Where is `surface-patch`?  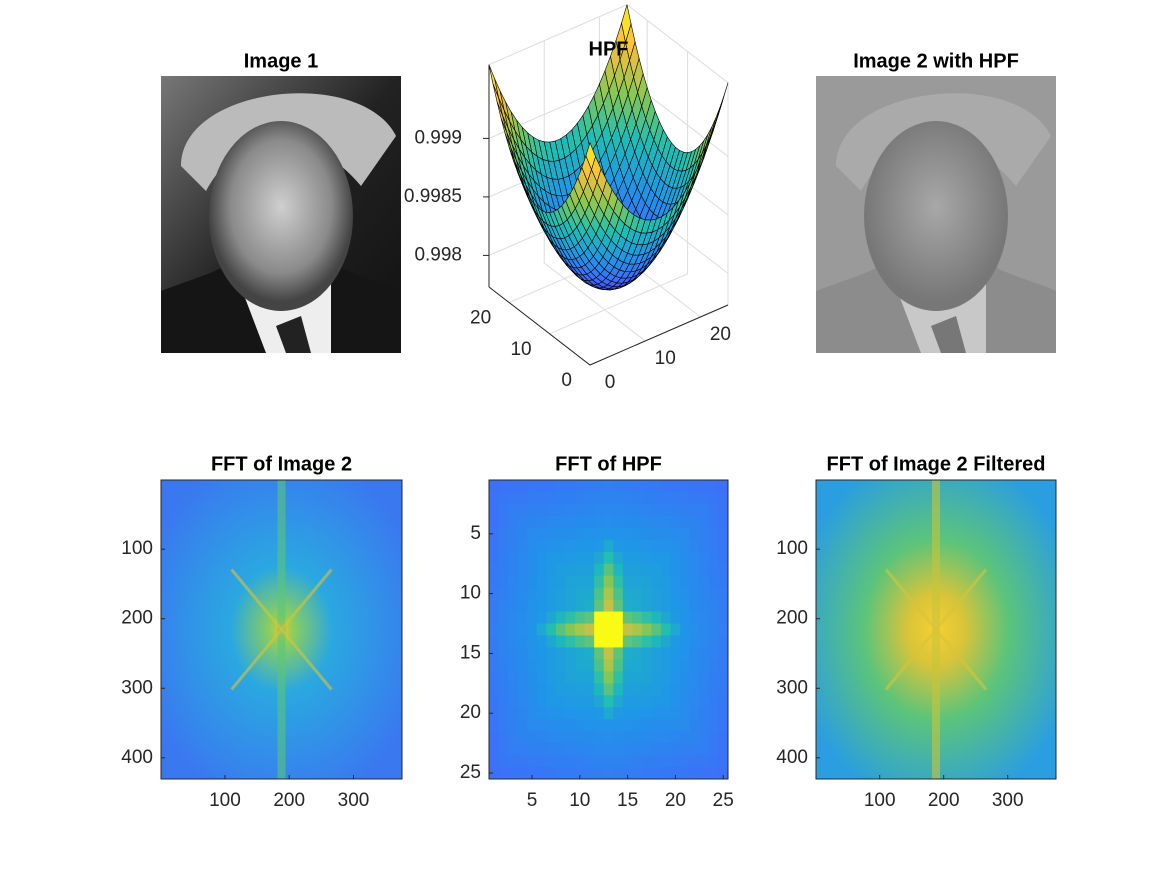
surface-patch is located at coordinates (590, 156).